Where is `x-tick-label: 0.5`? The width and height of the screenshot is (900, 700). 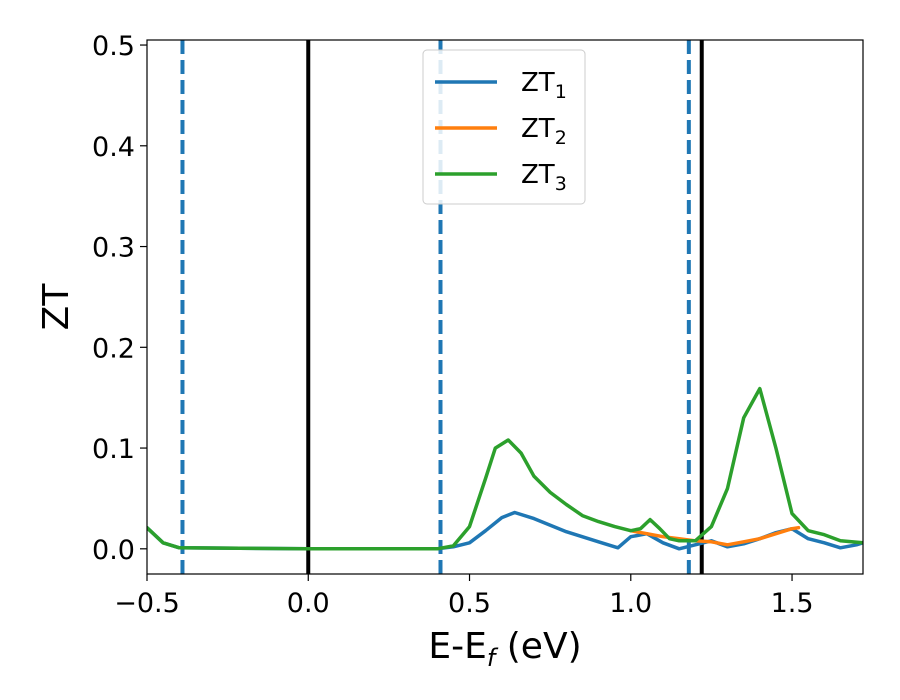 x-tick-label: 0.5 is located at coordinates (469, 603).